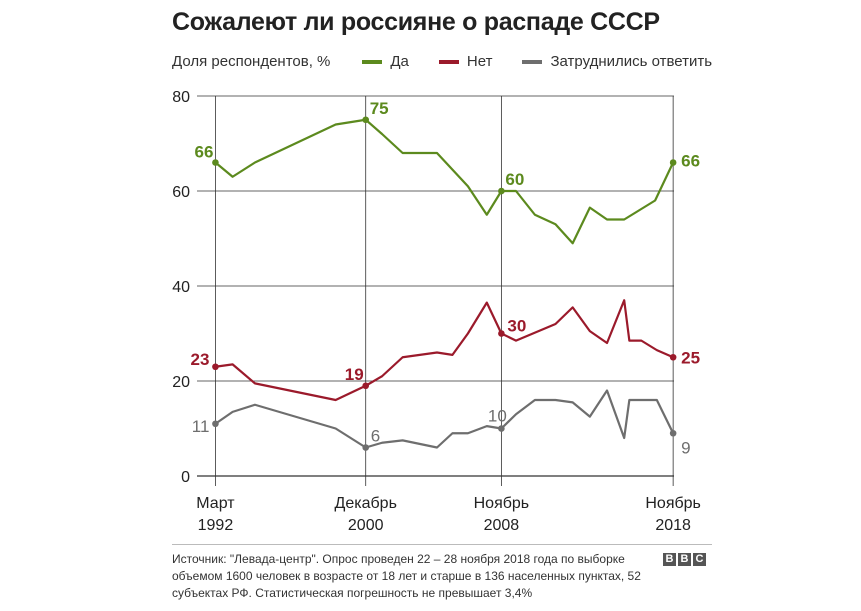  Describe the element at coordinates (181, 382) in the screenshot. I see `y-tick-label: 20` at that location.